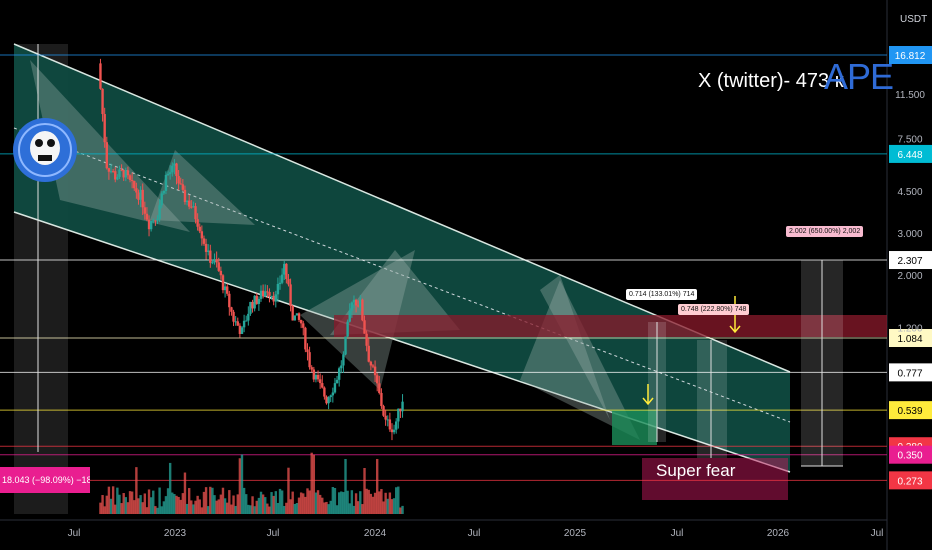 Image resolution: width=932 pixels, height=550 pixels. I want to click on price-tag-8: 0.273, so click(910, 480).